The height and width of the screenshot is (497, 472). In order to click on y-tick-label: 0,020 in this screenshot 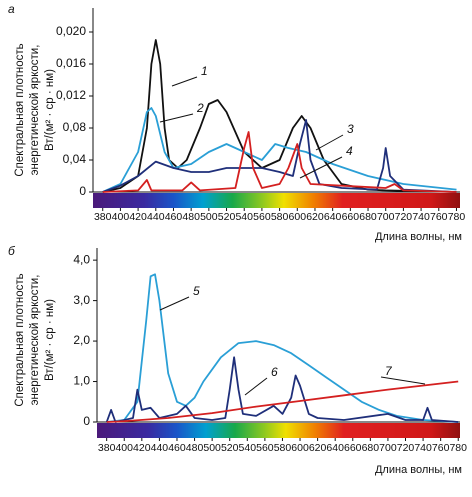, I will do `click(71, 31)`.